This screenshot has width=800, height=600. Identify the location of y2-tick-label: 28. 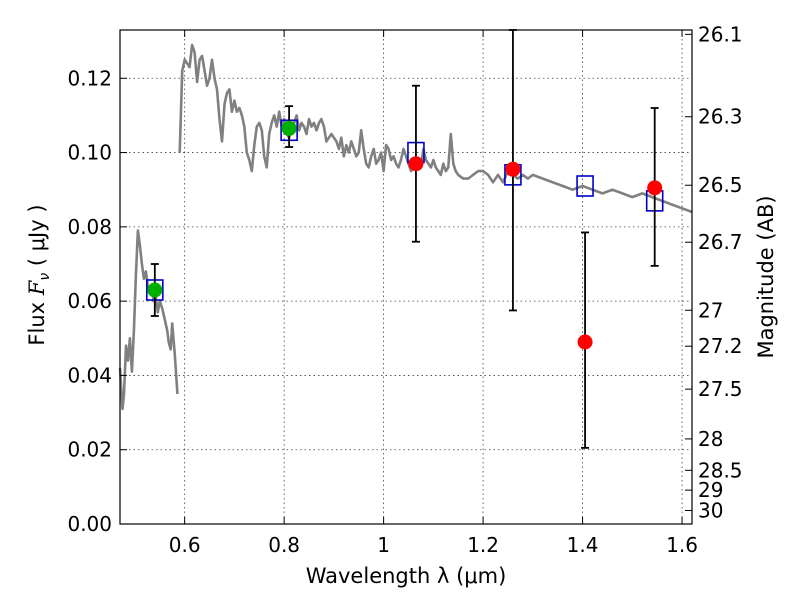
(710, 439).